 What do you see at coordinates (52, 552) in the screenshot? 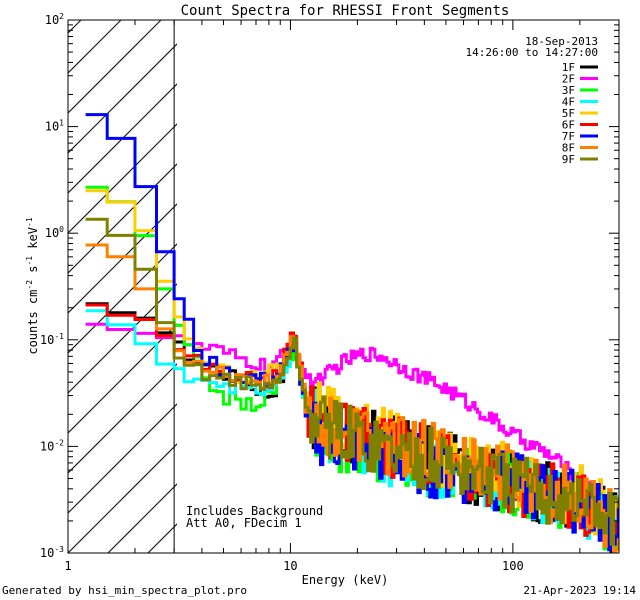
I see `y-tick-label: 10-3` at bounding box center [52, 552].